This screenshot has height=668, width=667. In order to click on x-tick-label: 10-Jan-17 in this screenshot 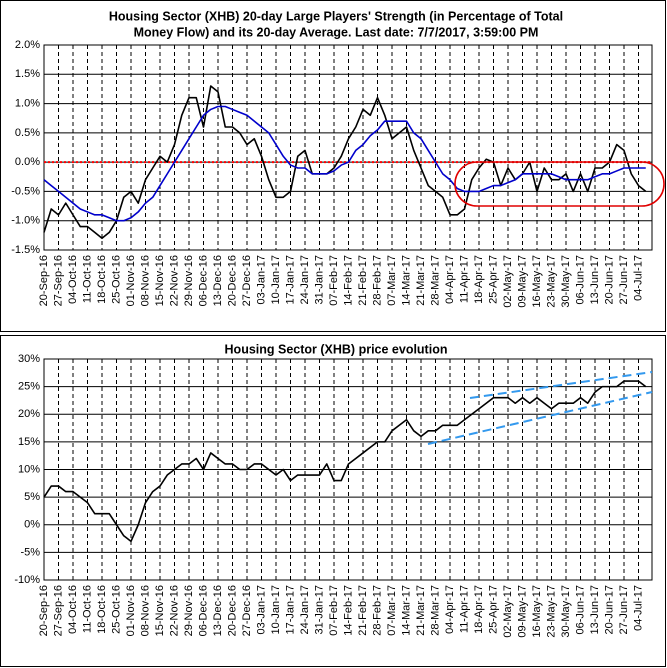, I will do `click(276, 280)`.